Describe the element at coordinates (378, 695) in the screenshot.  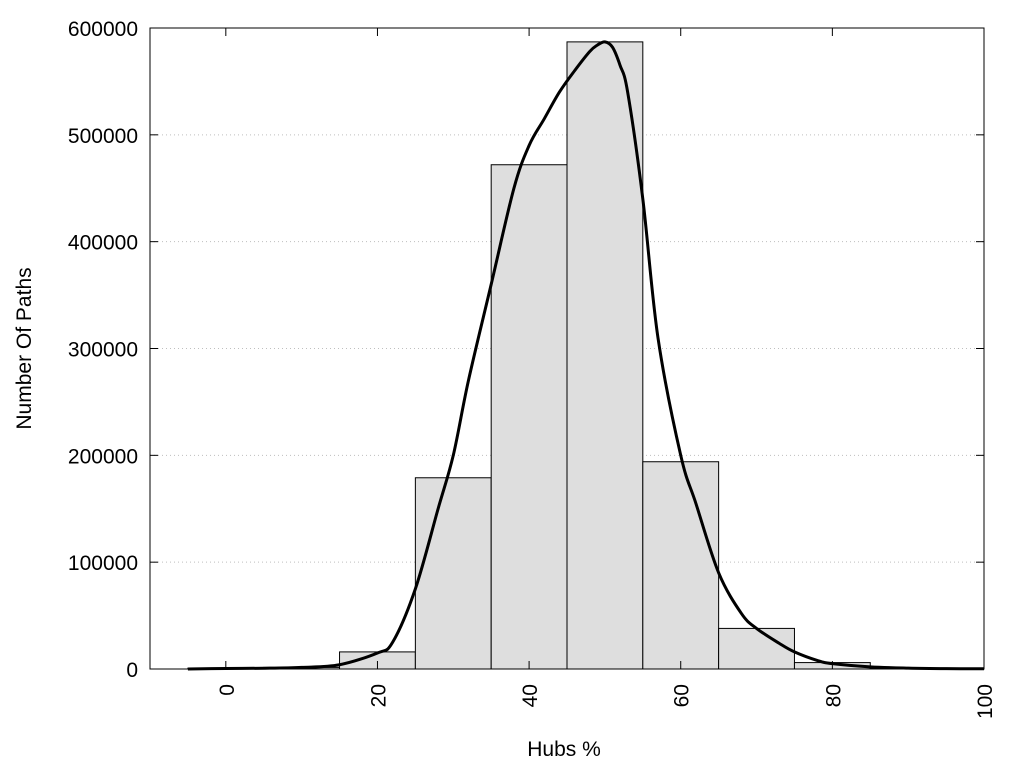
I see `x-tick-label: 20` at that location.